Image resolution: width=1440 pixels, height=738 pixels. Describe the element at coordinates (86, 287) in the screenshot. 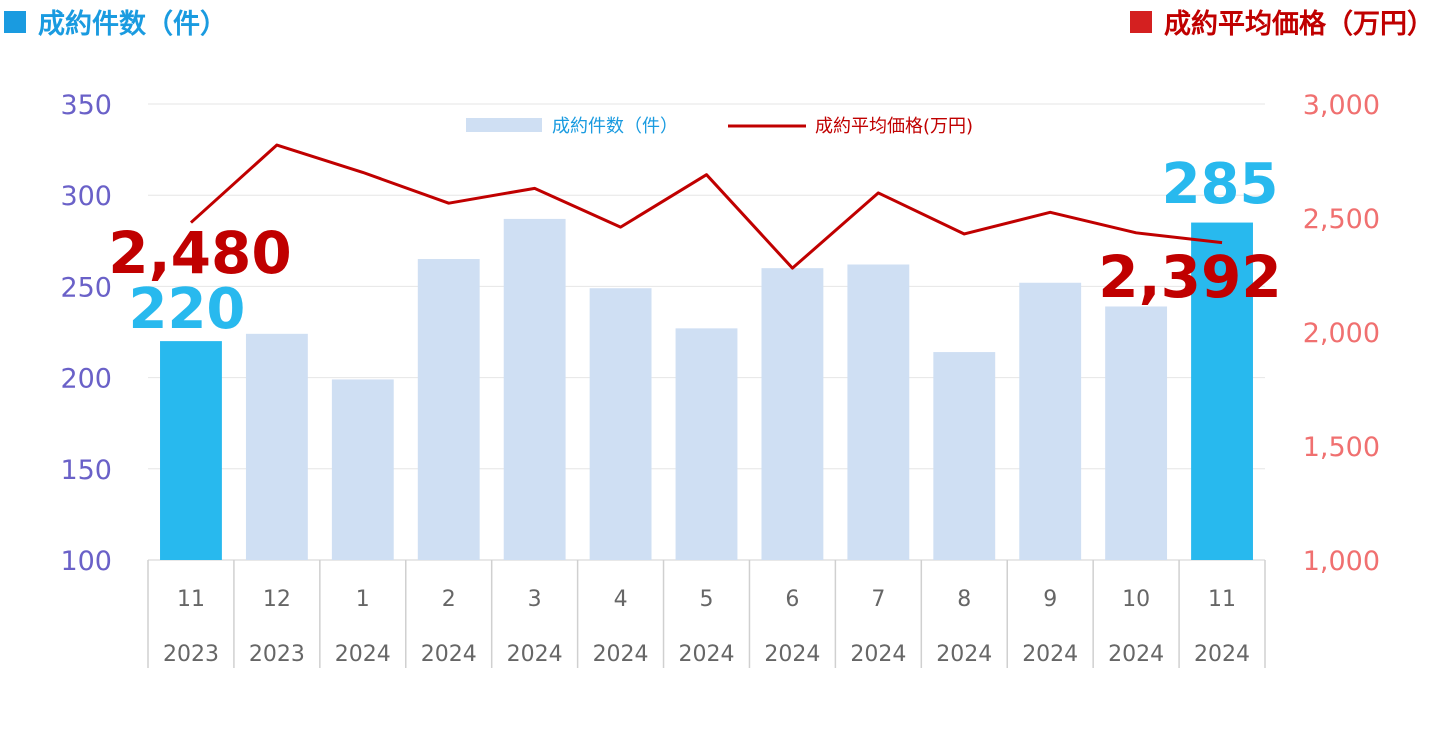

I see `left-tick-label: 250` at that location.